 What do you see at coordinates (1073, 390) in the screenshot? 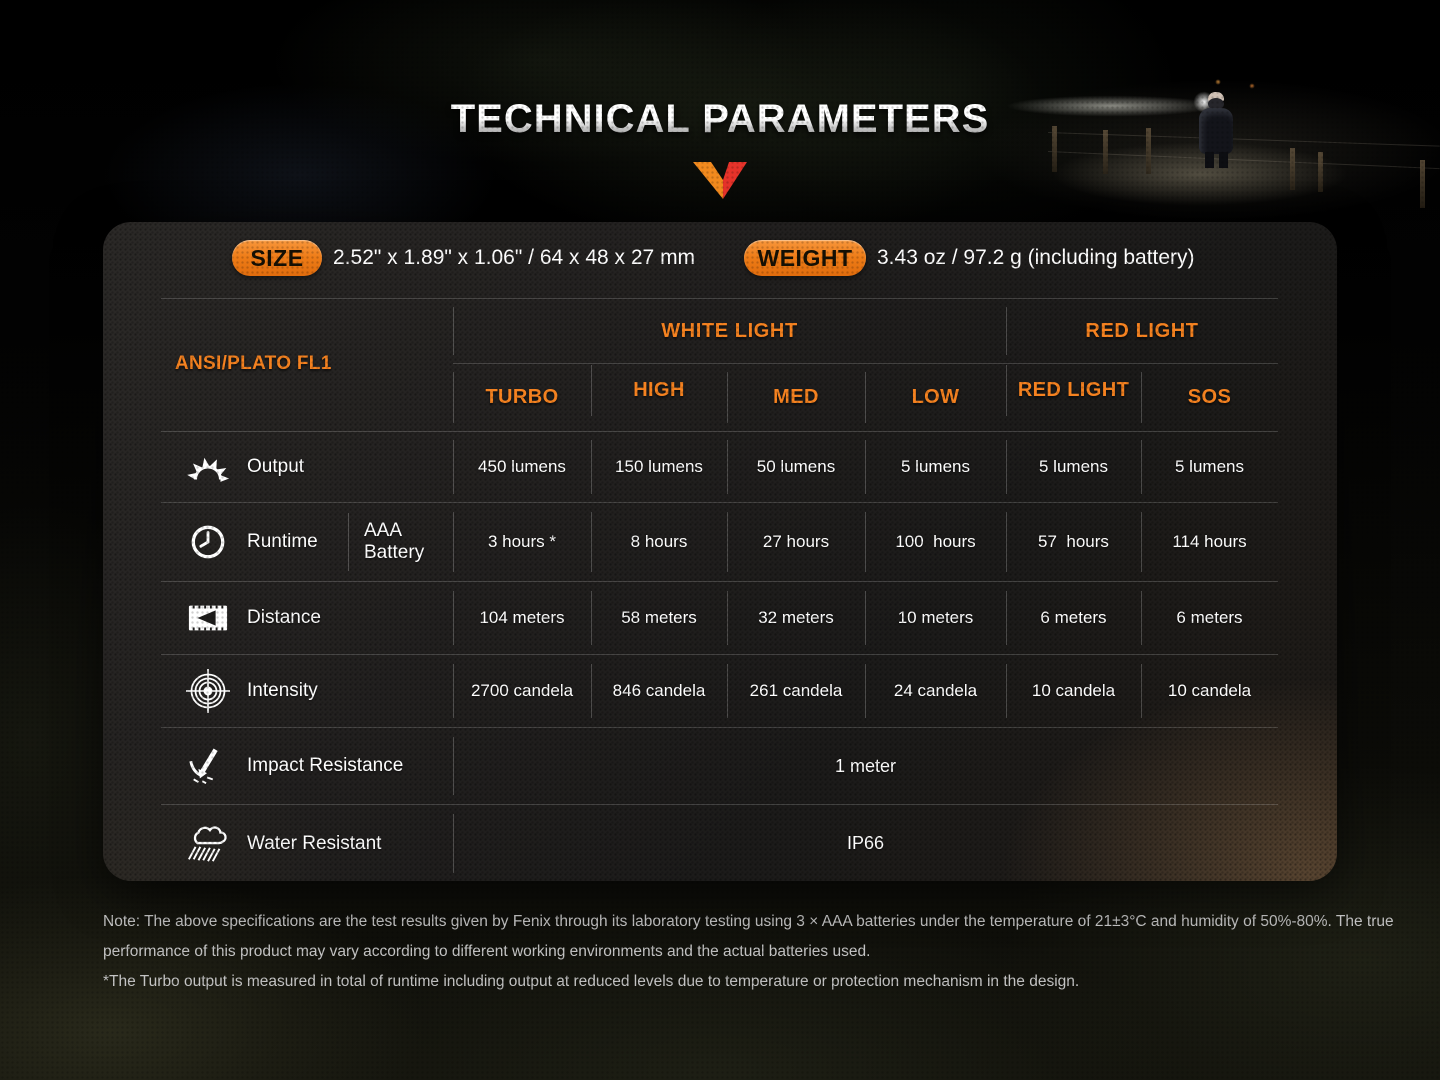
I see `mode-header-redlight: RED LIGHT` at bounding box center [1073, 390].